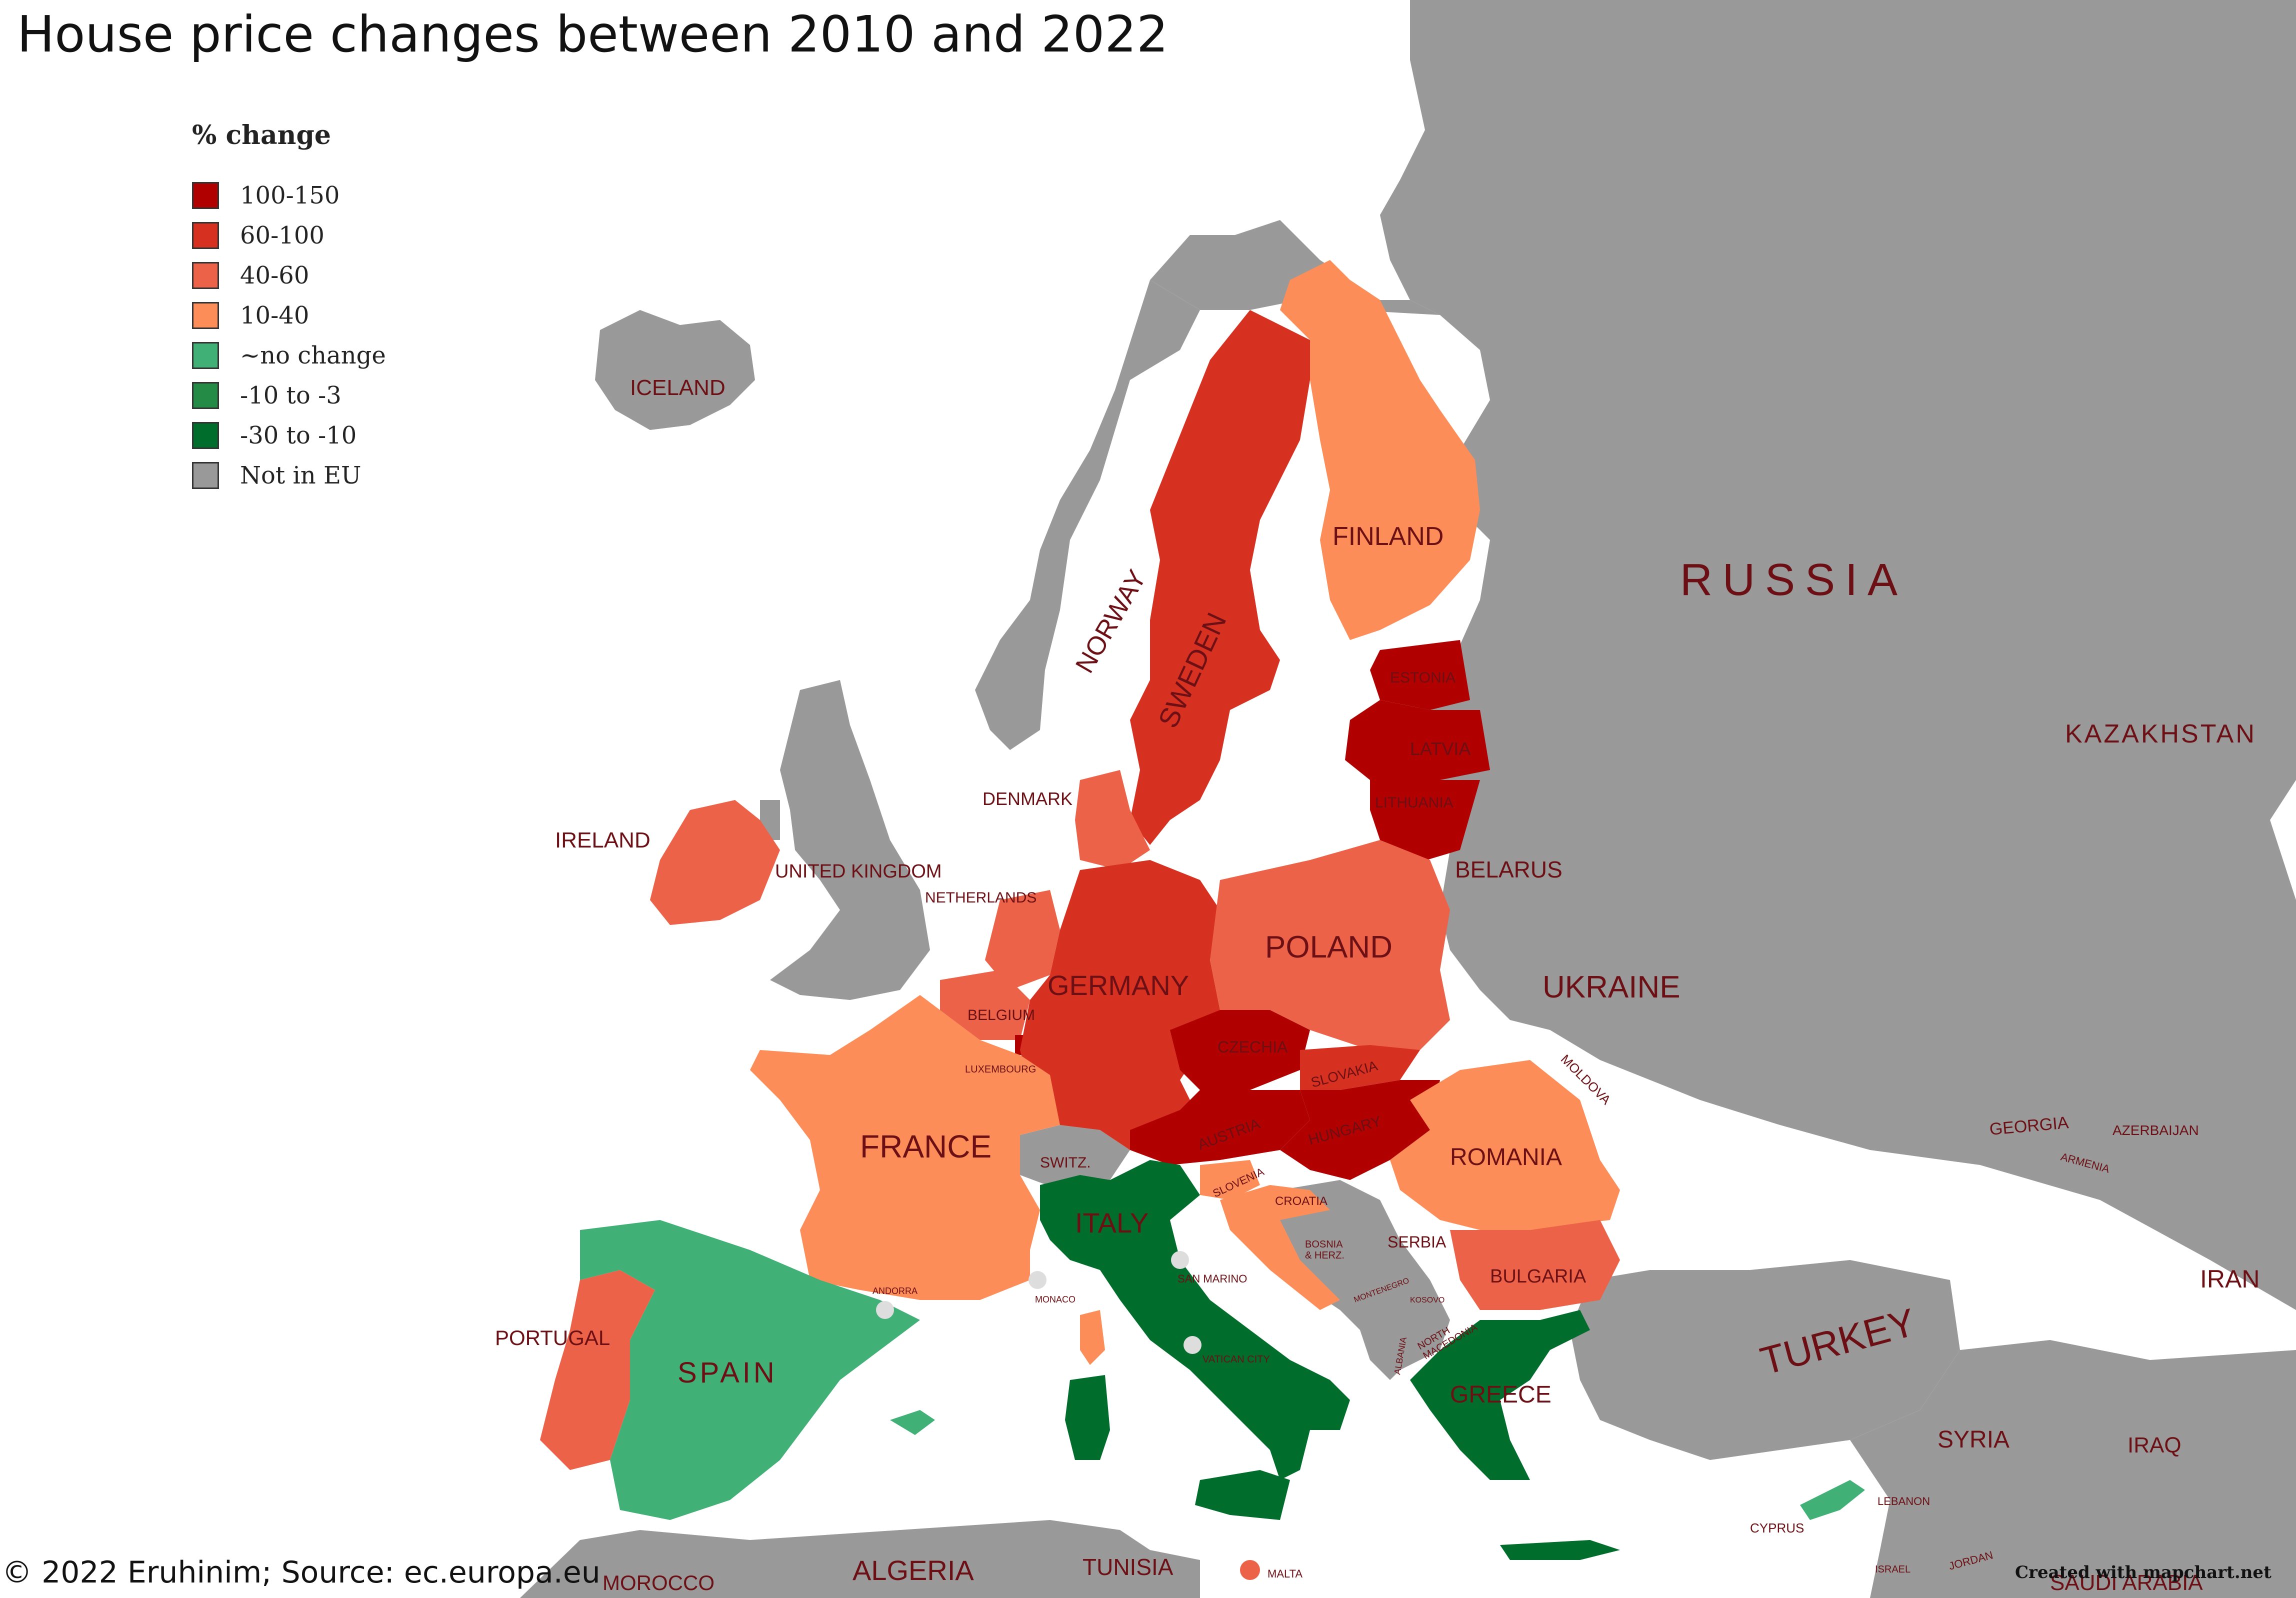 The width and height of the screenshot is (2296, 1598). Describe the element at coordinates (1220, 1127) in the screenshot. I see `austria-shape` at that location.